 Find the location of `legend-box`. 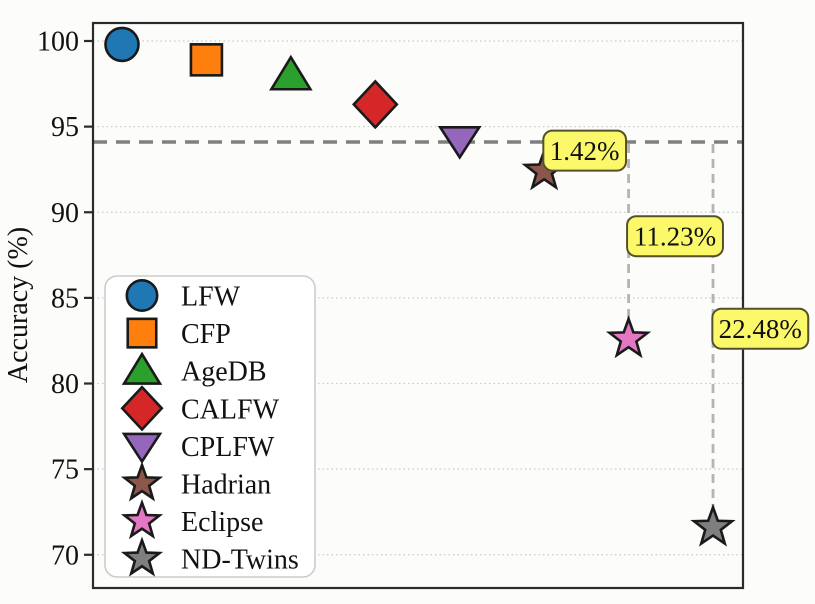

legend-box is located at coordinates (210, 426).